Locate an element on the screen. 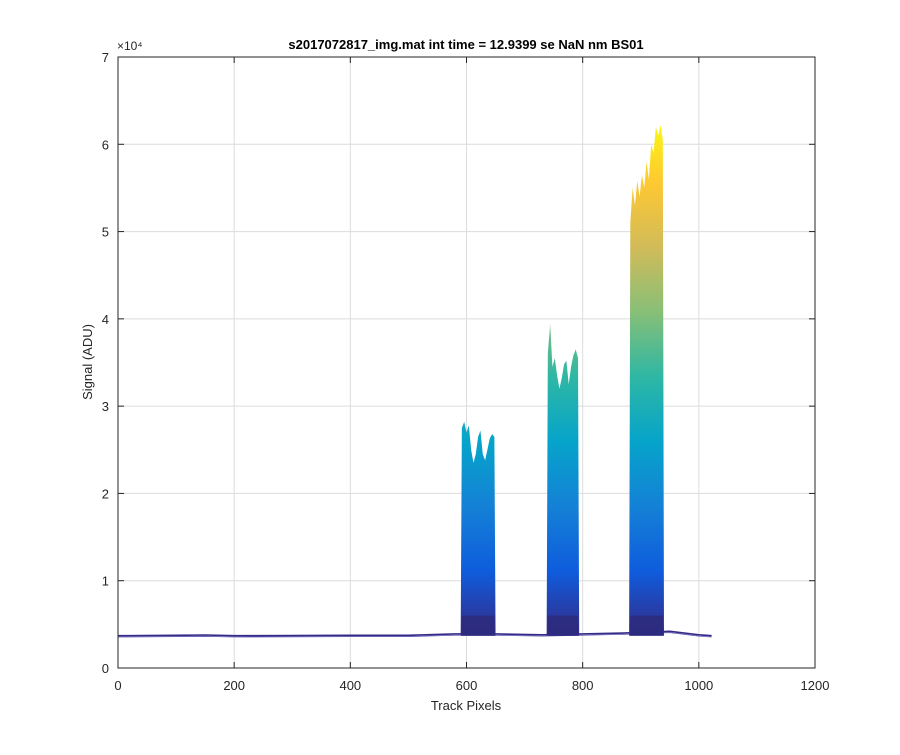 Image resolution: width=900 pixels, height=755 pixels. y-axis-label: Signal (ADU) is located at coordinates (87, 362).